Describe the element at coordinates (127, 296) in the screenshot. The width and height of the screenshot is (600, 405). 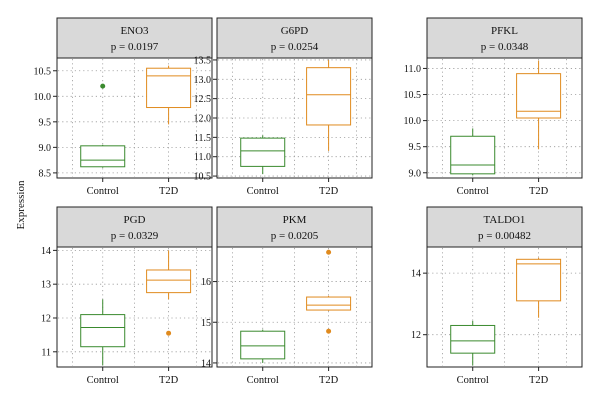
I see `panel-pgd: PGD p = 0.0329 11 12 13 14 Control T2D` at that location.